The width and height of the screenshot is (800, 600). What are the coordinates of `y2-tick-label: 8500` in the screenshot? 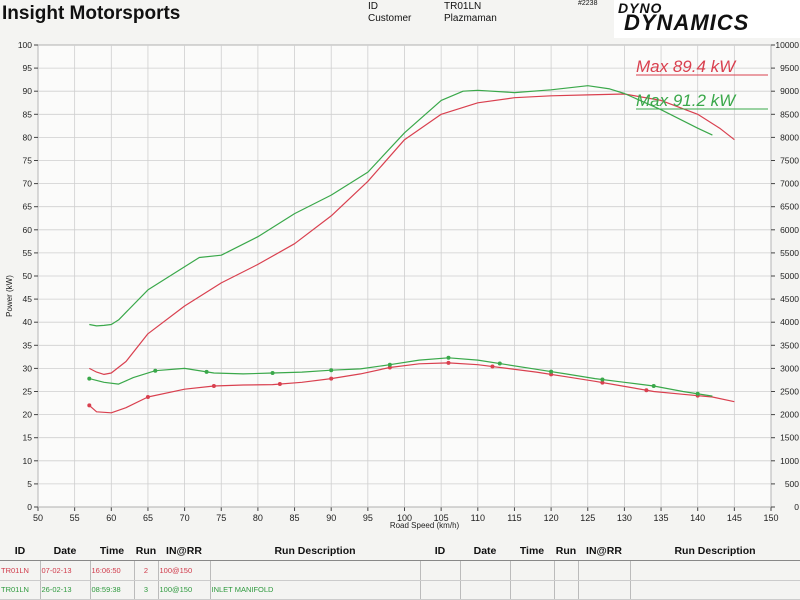 It's located at (789, 114).